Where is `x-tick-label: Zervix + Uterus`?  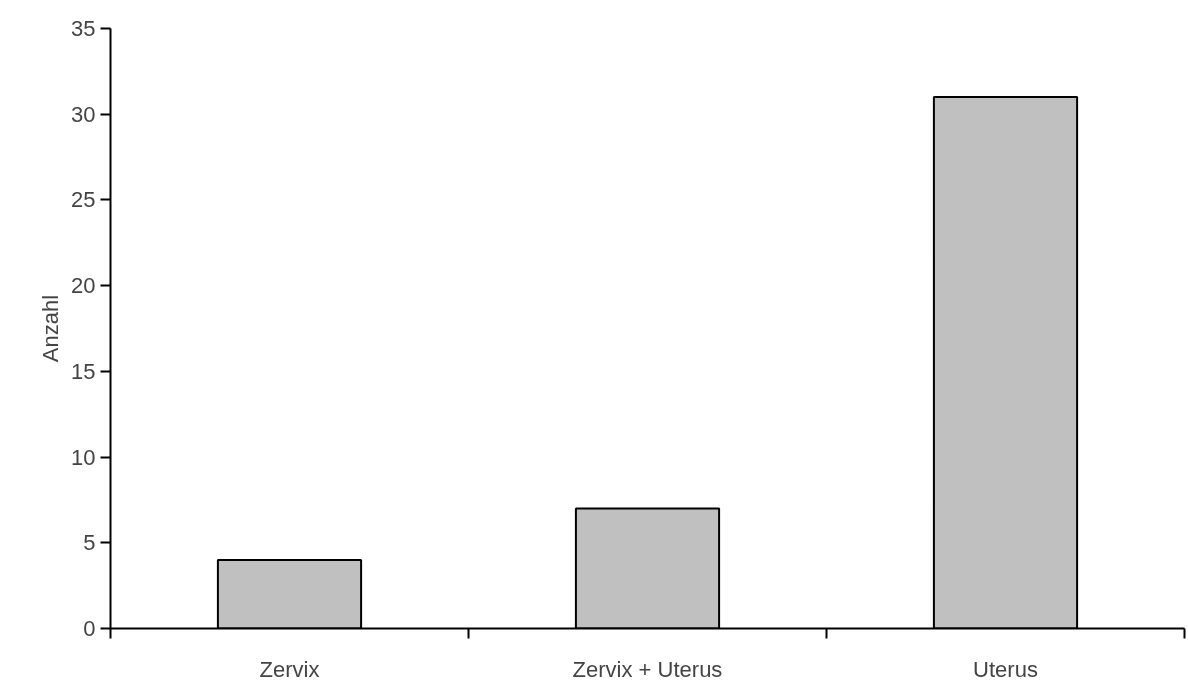 x-tick-label: Zervix + Uterus is located at coordinates (647, 669).